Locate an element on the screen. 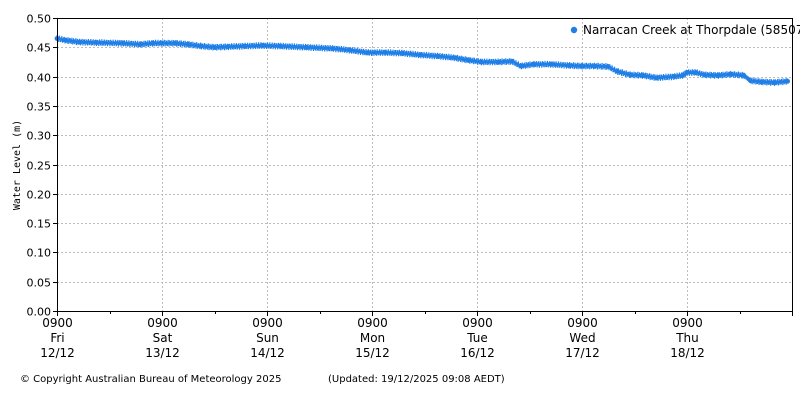 The image size is (800, 400). x-tick-label-date: 17/12 is located at coordinates (582, 353).